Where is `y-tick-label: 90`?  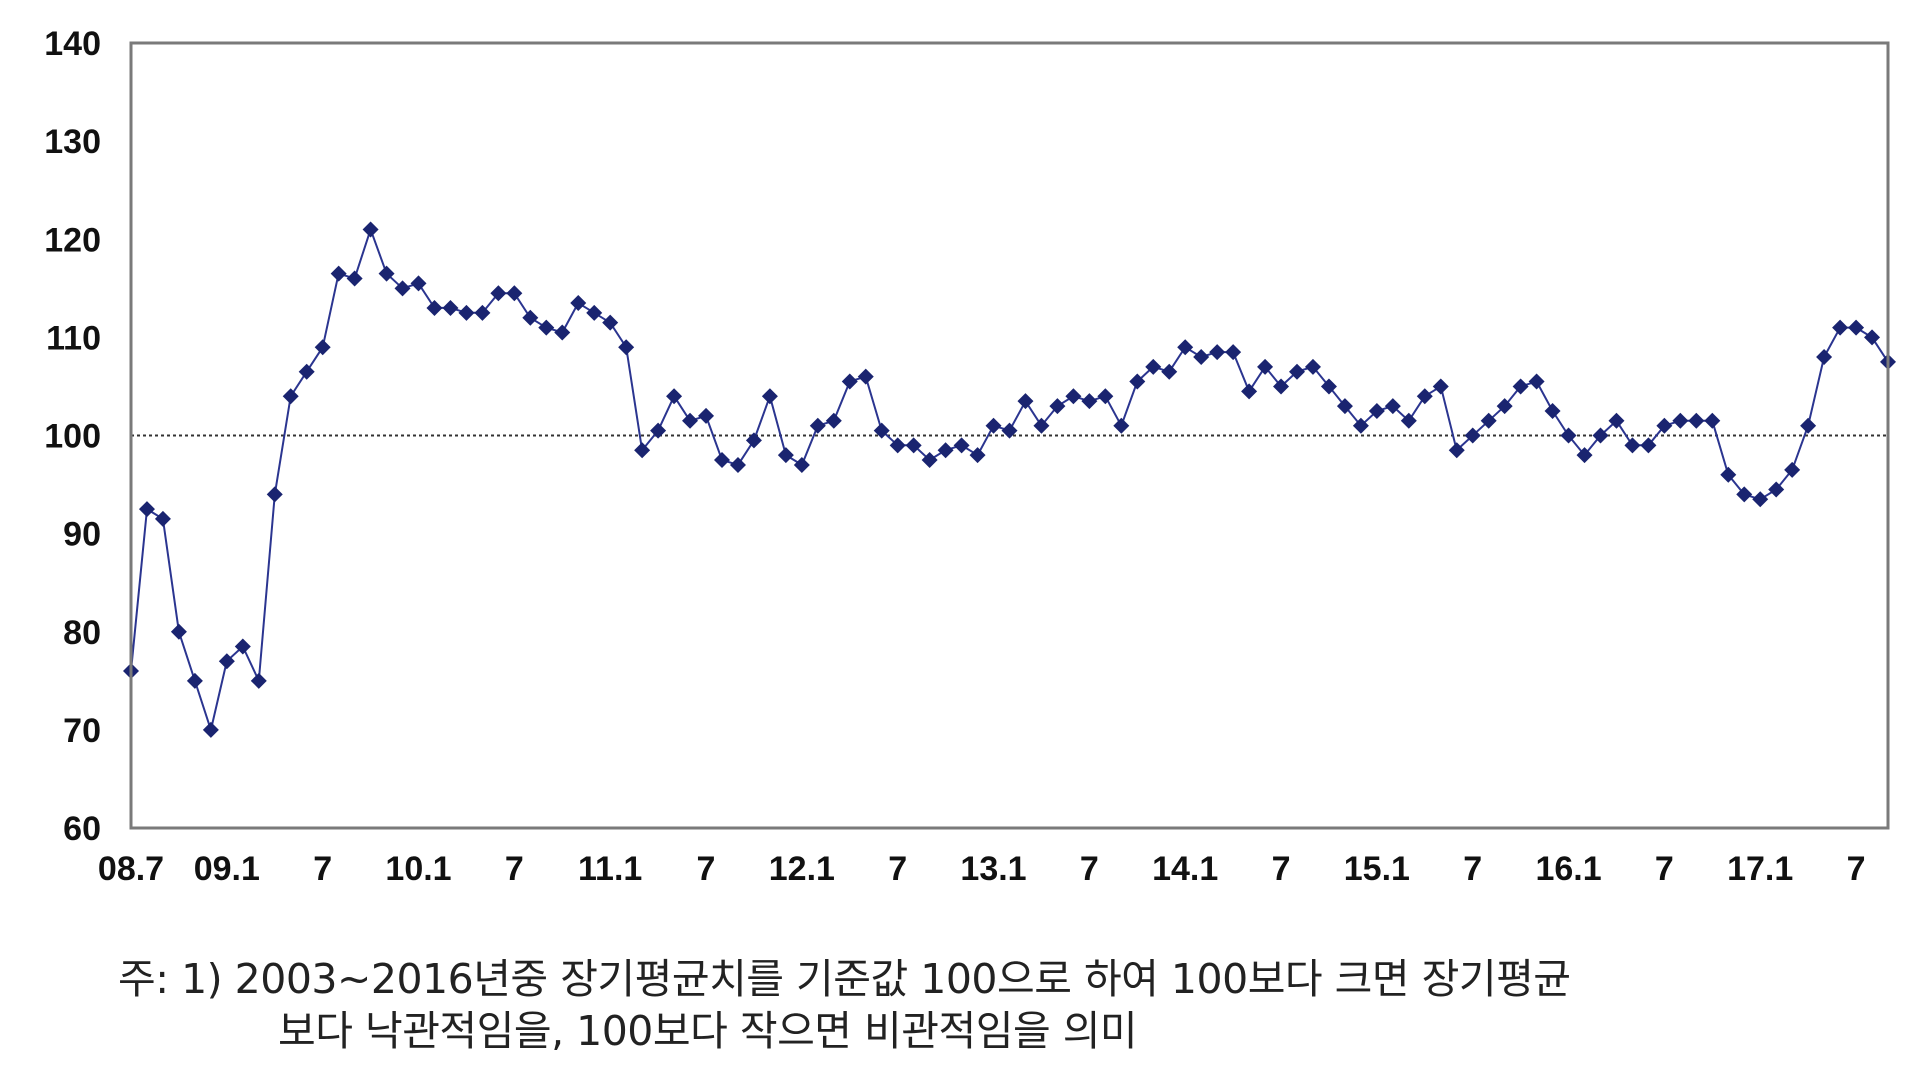 y-tick-label: 90 is located at coordinates (82, 535).